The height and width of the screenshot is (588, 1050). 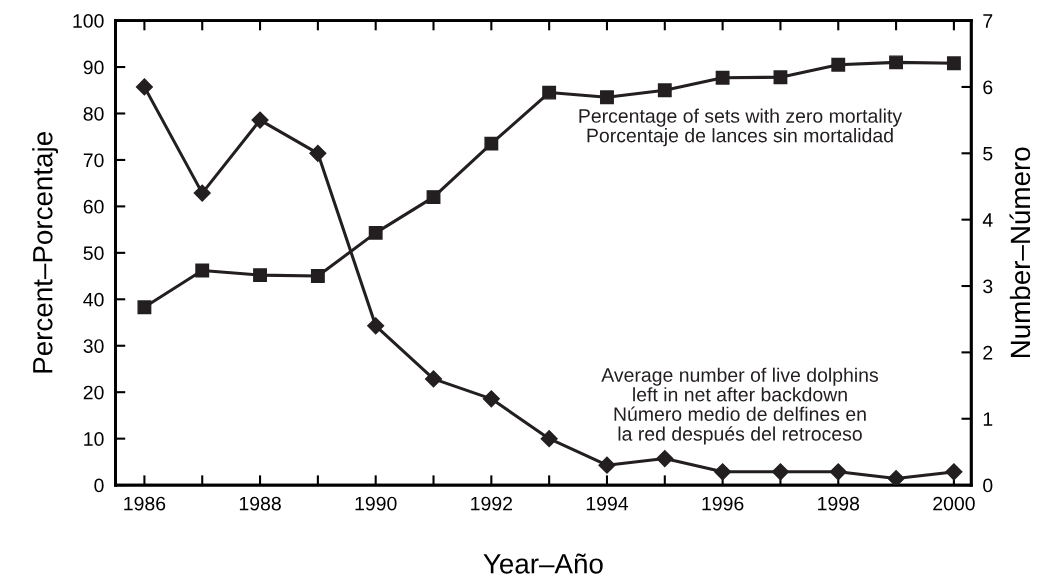 What do you see at coordinates (723, 503) in the screenshot?
I see `x-tick-label: 1996` at bounding box center [723, 503].